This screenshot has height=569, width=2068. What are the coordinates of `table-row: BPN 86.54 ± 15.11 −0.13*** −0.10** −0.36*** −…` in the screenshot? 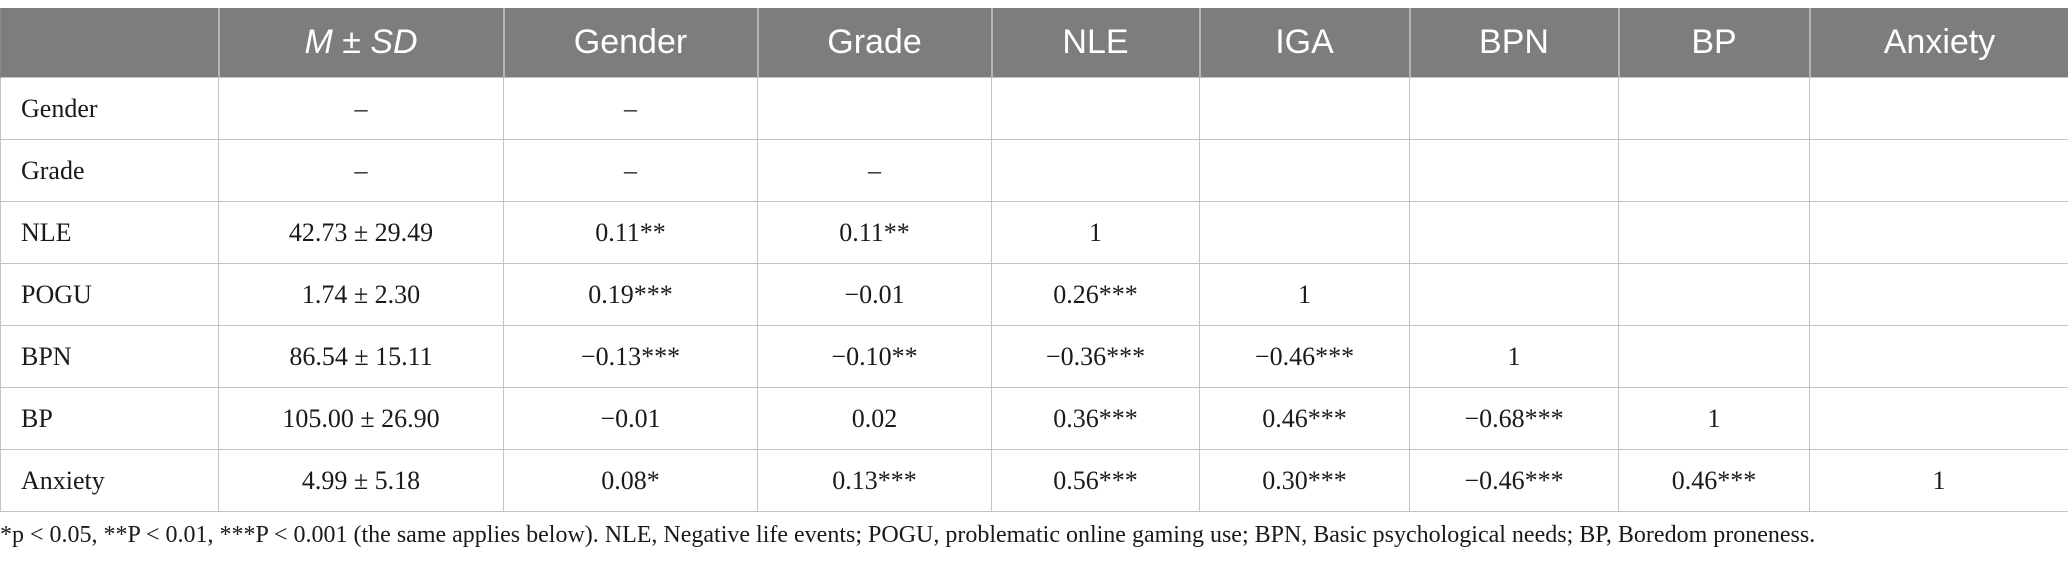 It's located at (1034, 356).